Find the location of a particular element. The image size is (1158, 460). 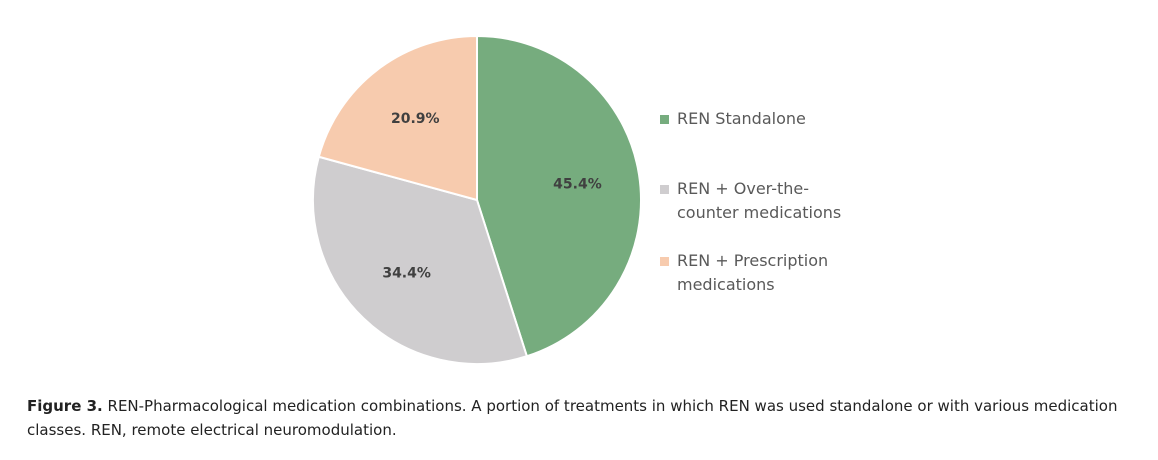

legend-item-ren-otc: REN + Over-the-counter medications is located at coordinates (770, 201).